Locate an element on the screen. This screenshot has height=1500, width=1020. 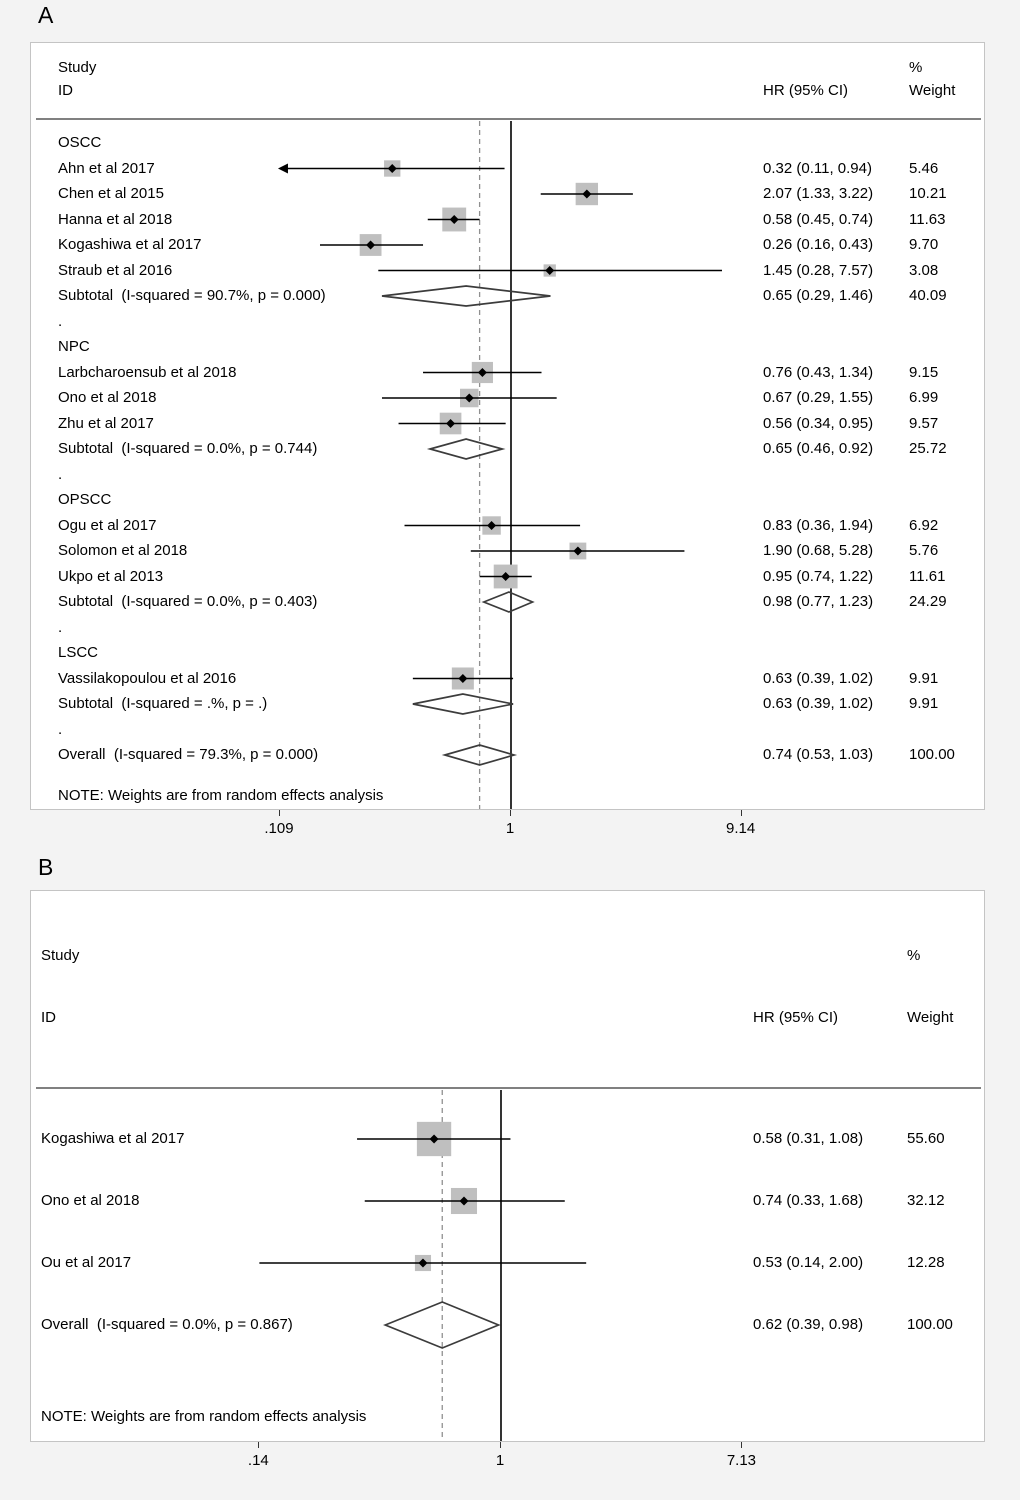
hr-ci-text: 0.58 (0.45, 0.74) is located at coordinates (818, 219).